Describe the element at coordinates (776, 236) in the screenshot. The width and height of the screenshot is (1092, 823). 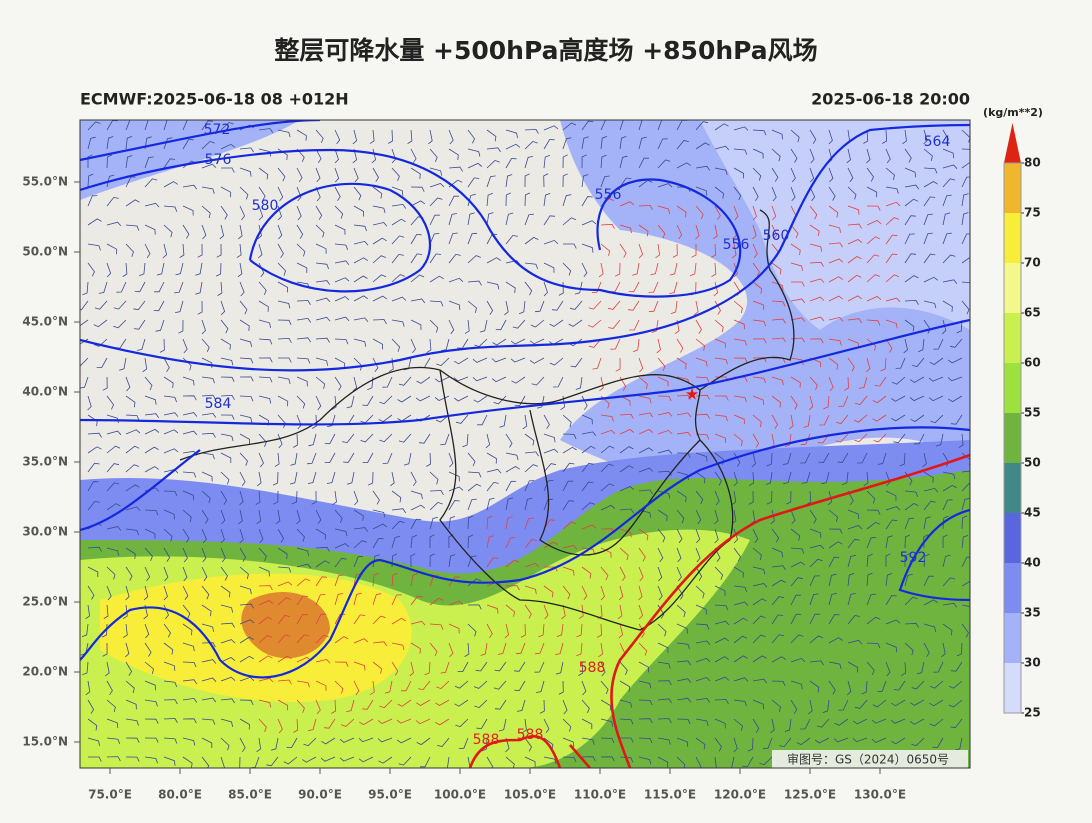
I see `contour-label: 560` at that location.